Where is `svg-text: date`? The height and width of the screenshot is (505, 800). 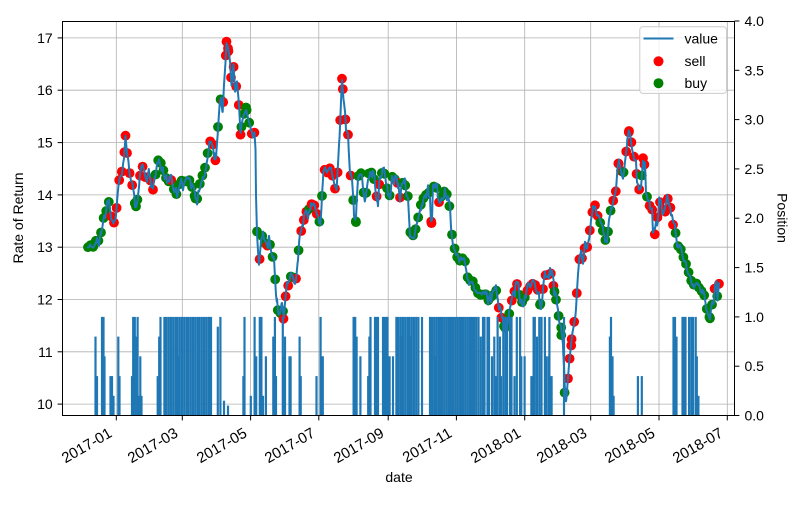
svg-text: date is located at coordinates (398, 477).